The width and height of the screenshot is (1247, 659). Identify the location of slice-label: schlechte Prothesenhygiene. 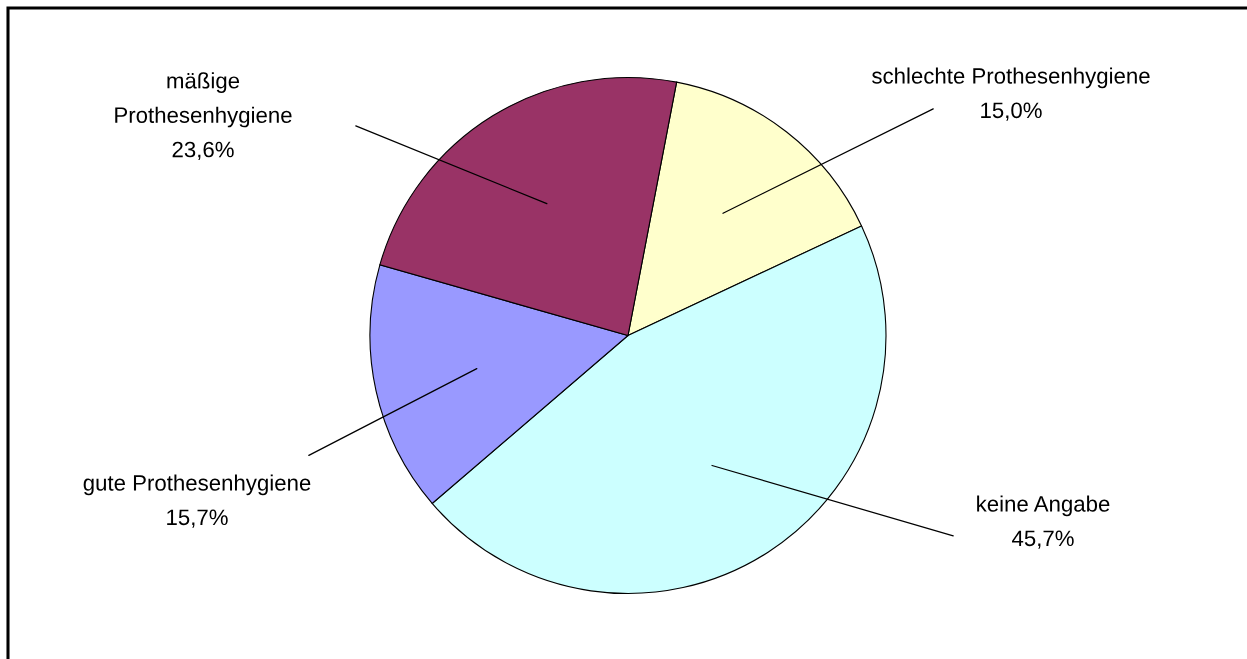
(1011, 78).